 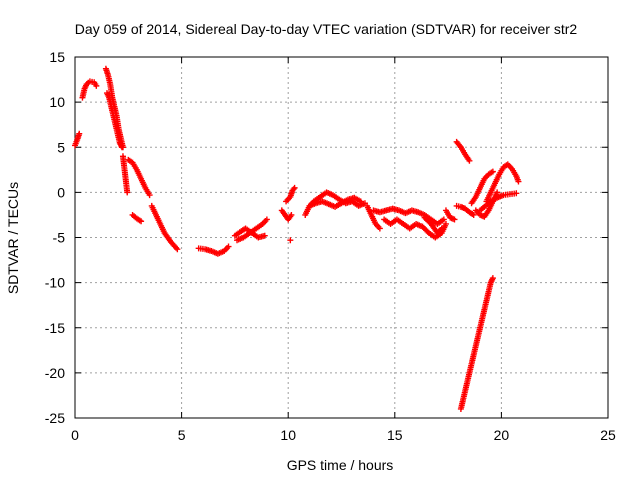 What do you see at coordinates (59, 238) in the screenshot?
I see `y-tick-label: -5` at bounding box center [59, 238].